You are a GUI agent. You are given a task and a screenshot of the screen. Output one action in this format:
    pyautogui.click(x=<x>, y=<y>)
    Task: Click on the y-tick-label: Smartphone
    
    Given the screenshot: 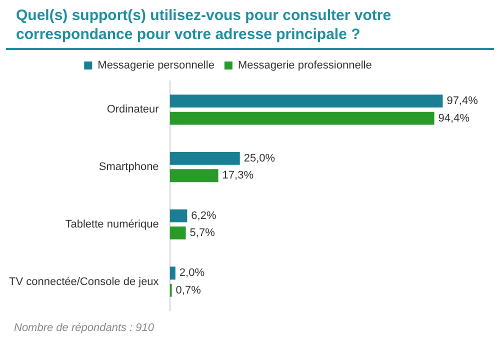 What is the action you would take?
    pyautogui.click(x=128, y=167)
    